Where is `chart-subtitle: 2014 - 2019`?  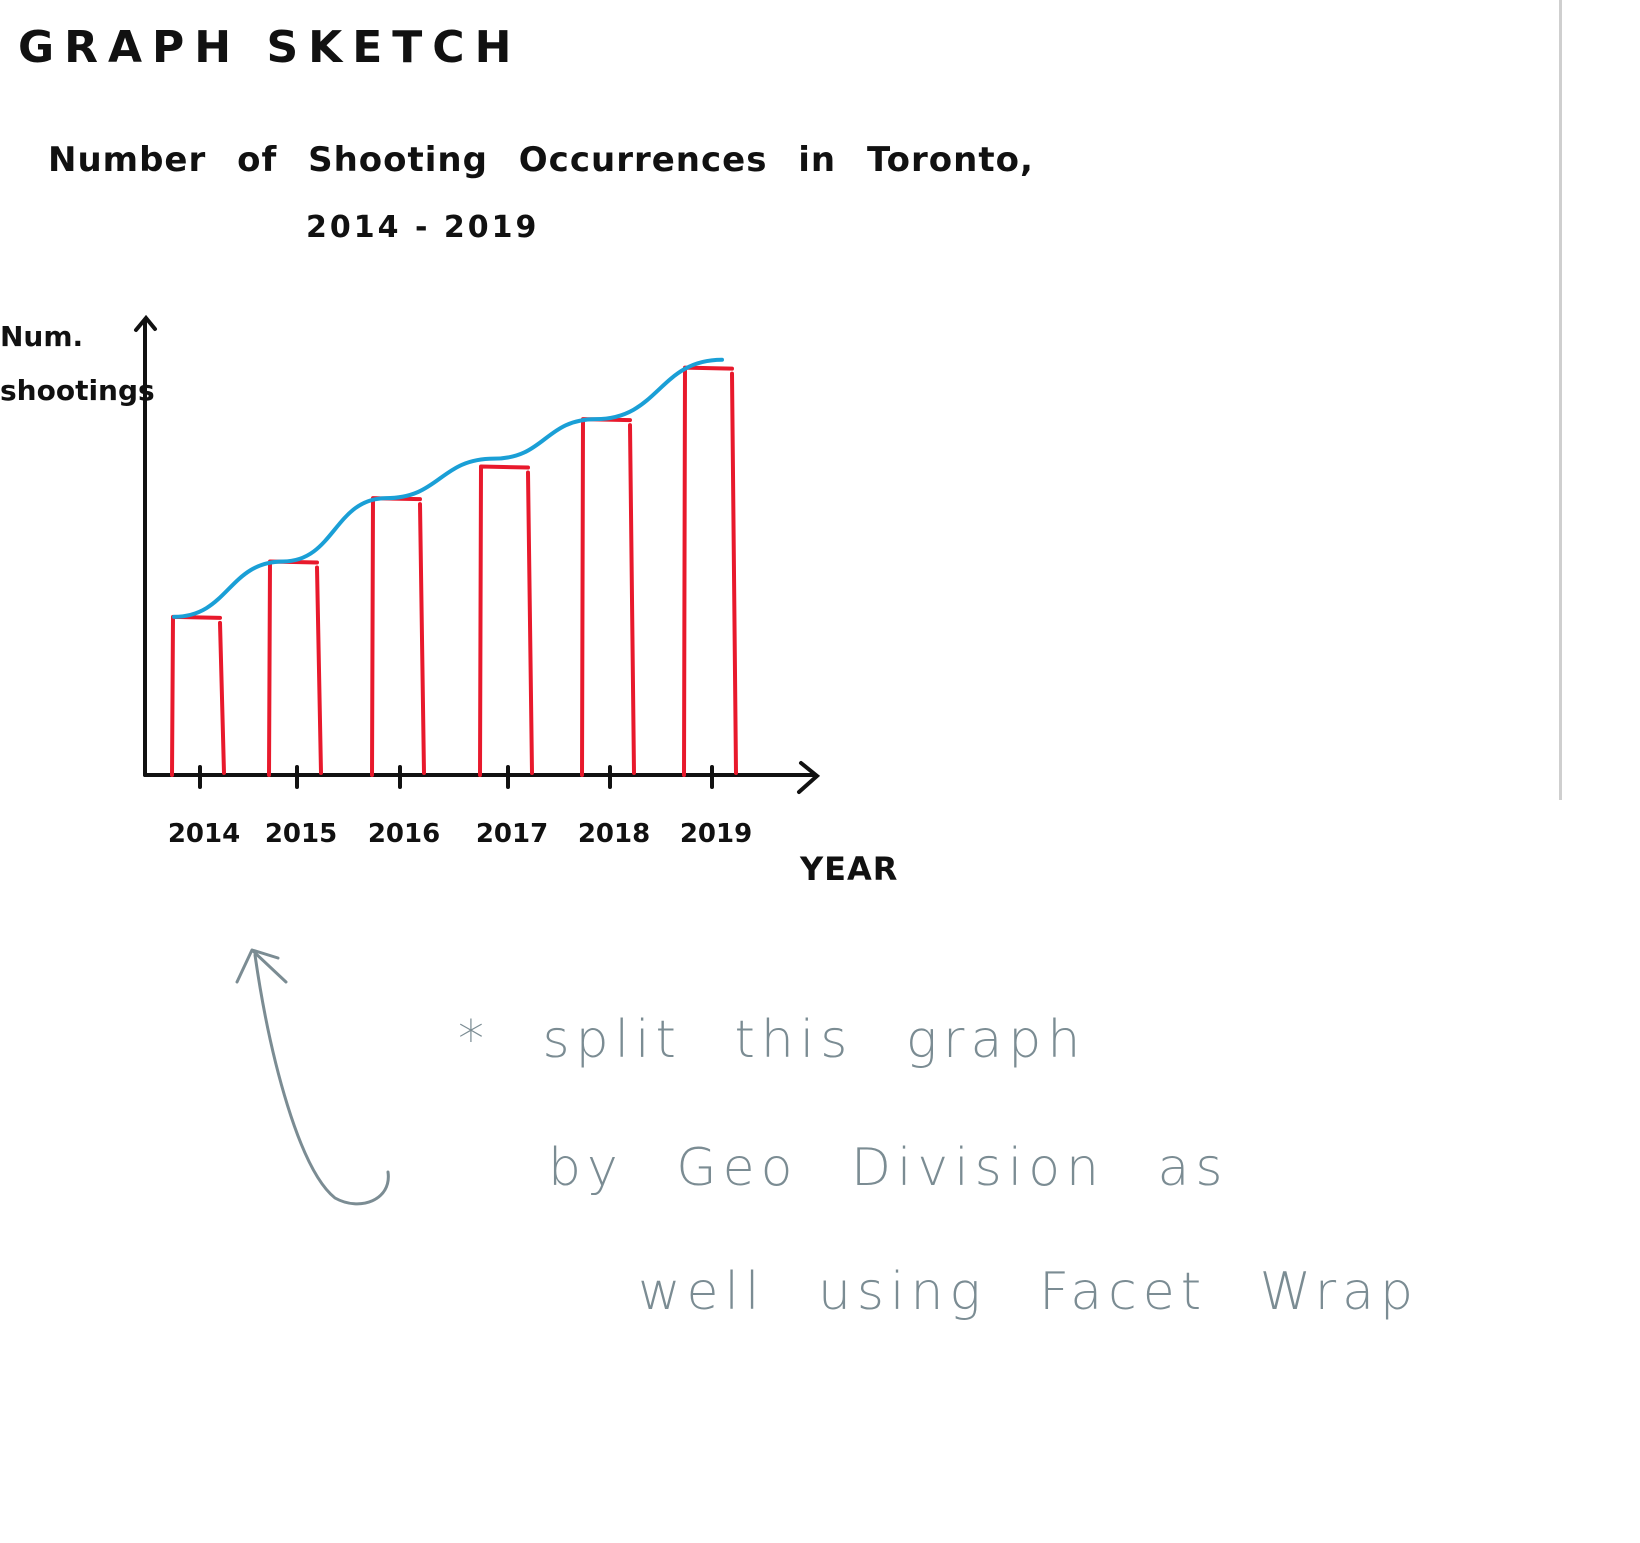
chart-subtitle: 2014 - 2019 is located at coordinates (423, 227).